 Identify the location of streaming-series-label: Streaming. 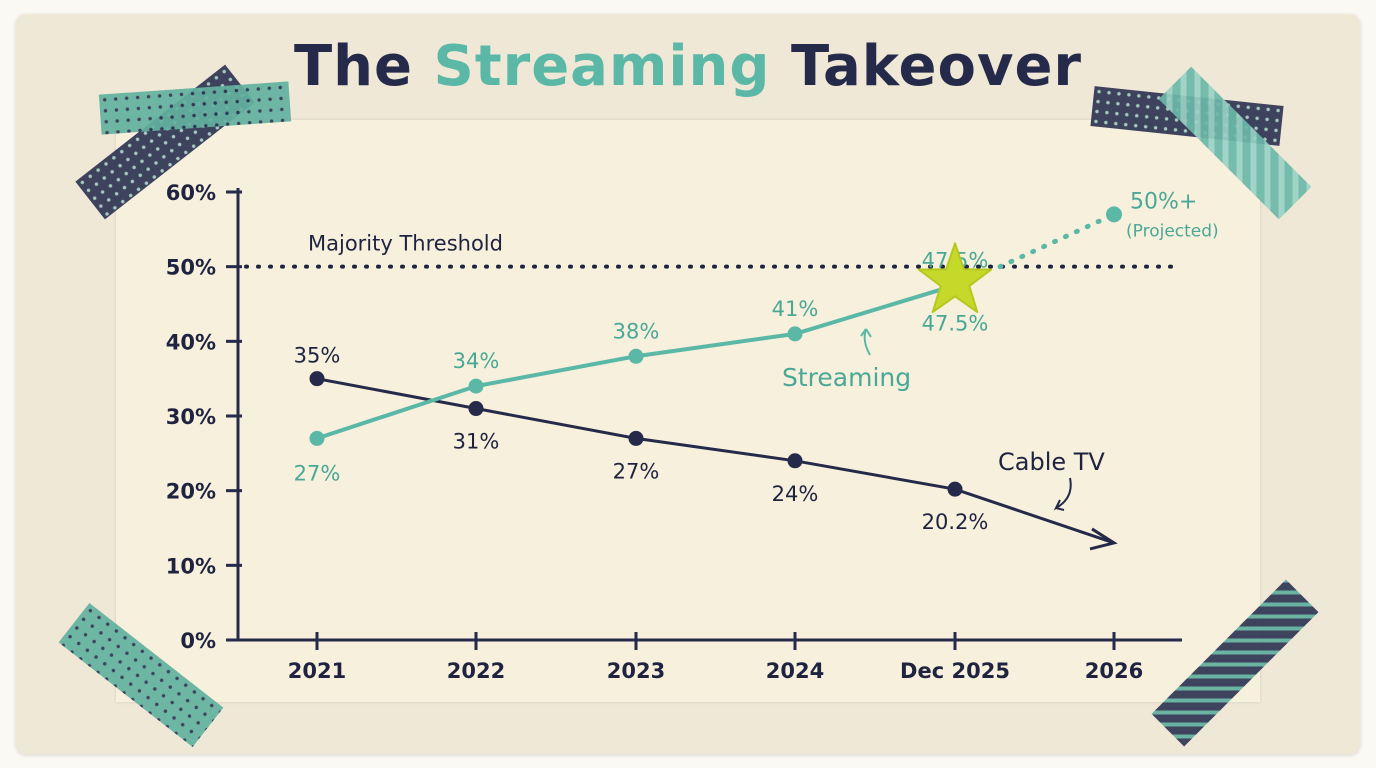
(846, 377).